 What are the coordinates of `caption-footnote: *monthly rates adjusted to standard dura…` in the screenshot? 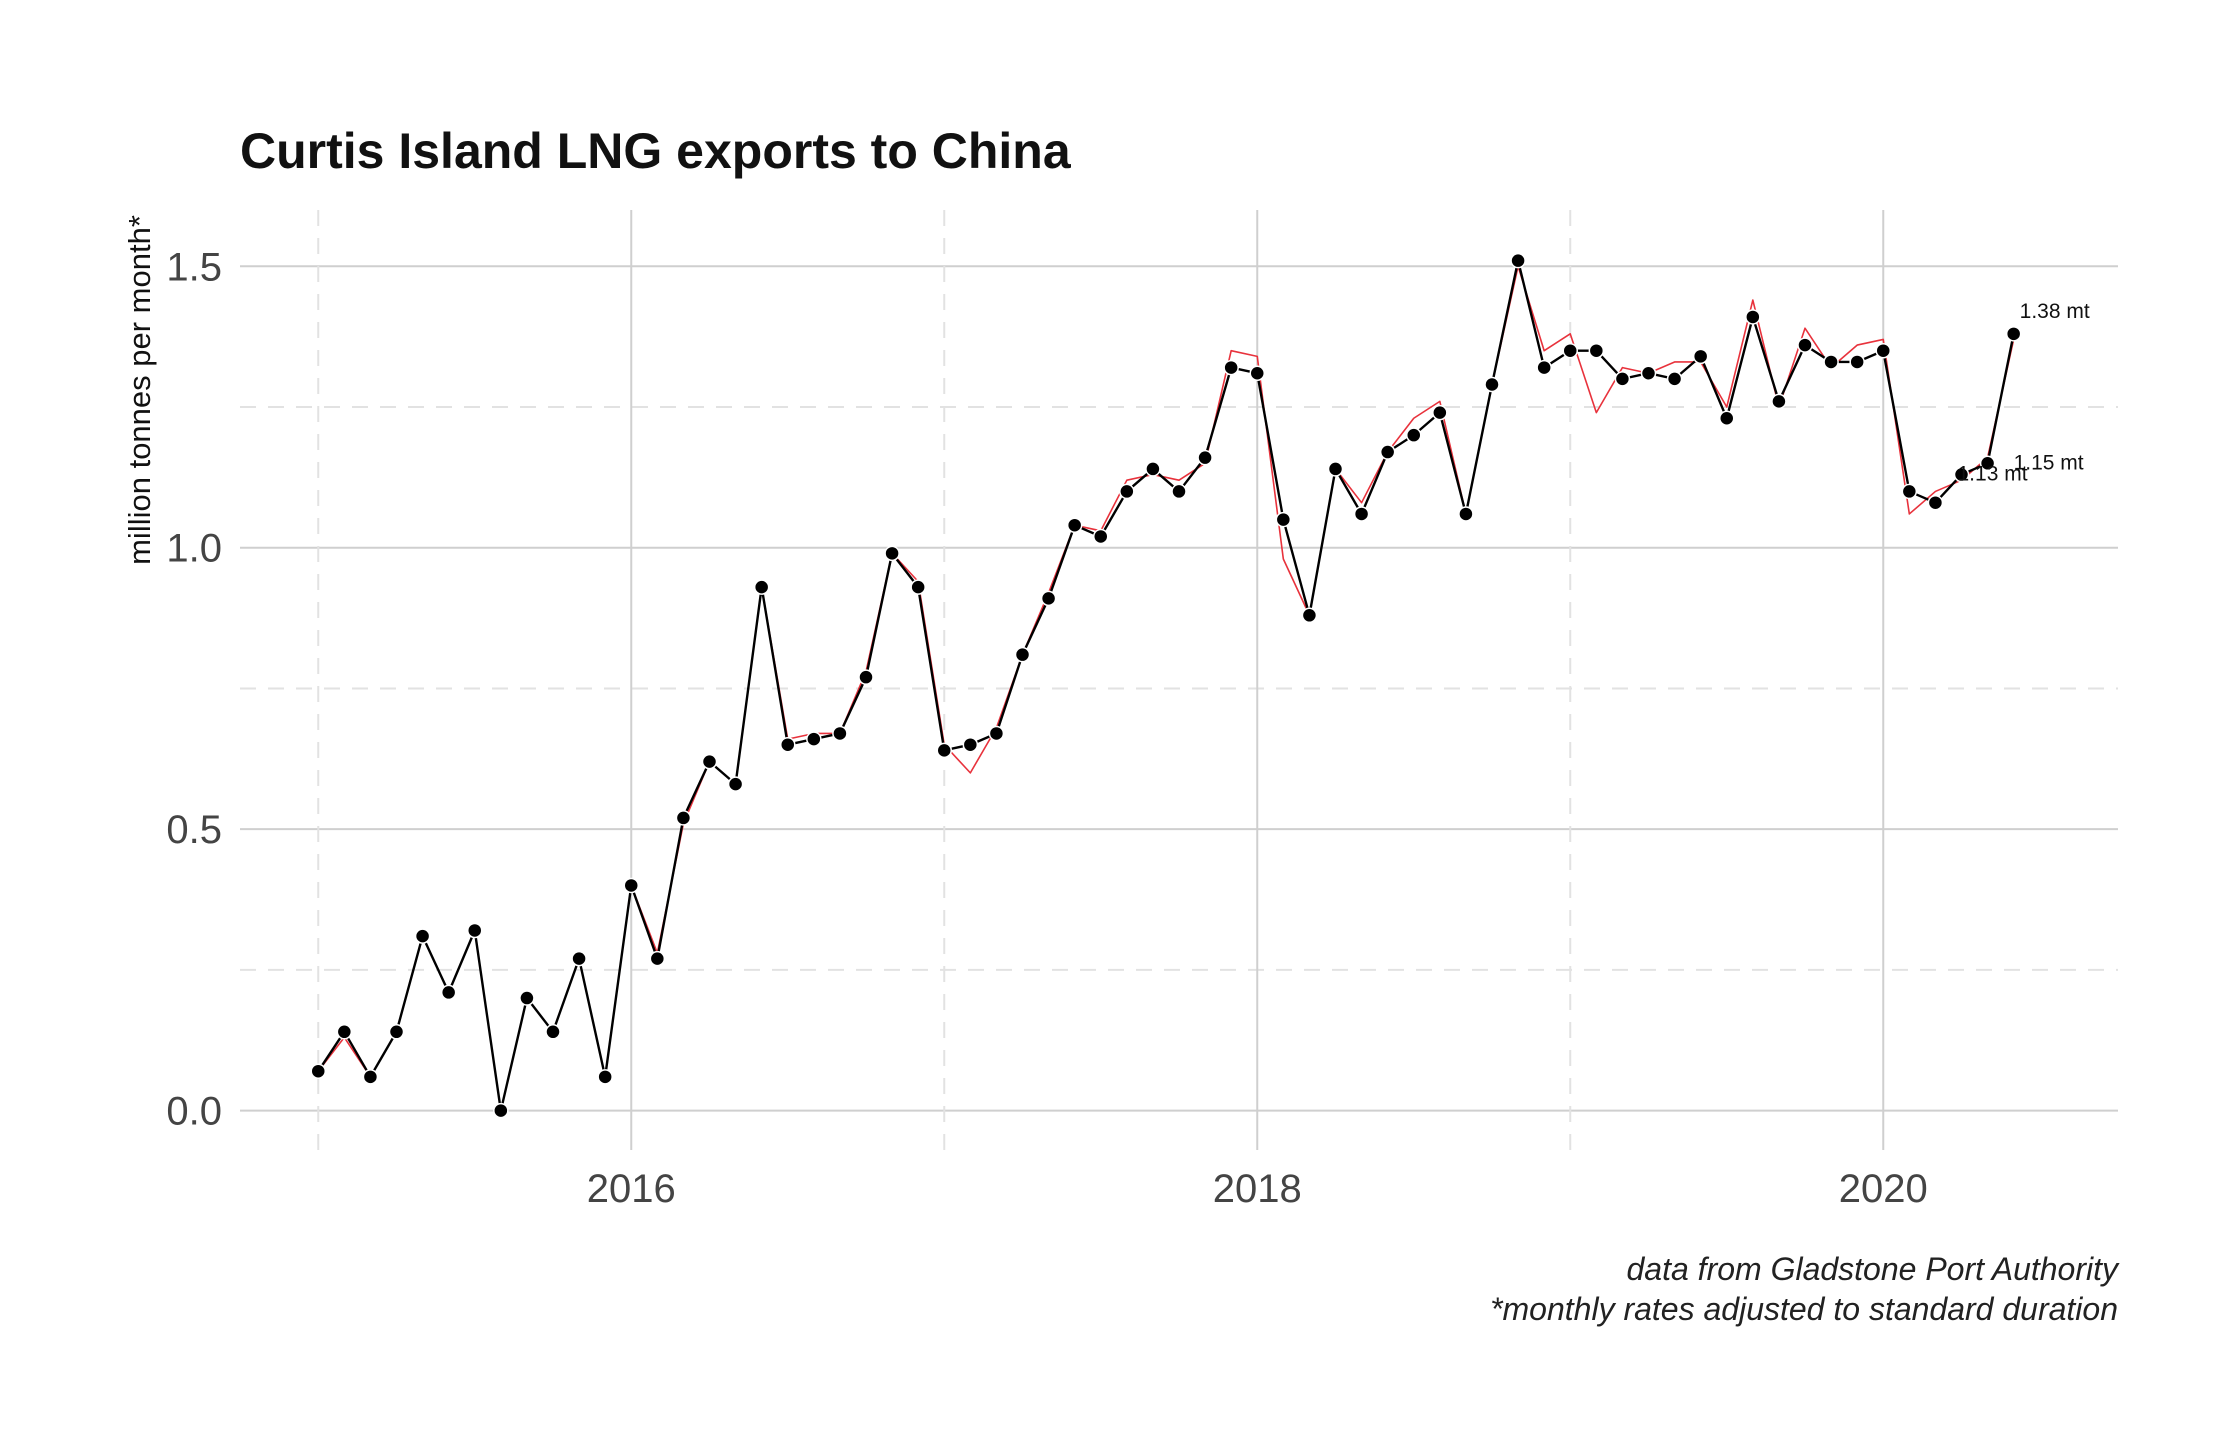 It's located at (1804, 1309).